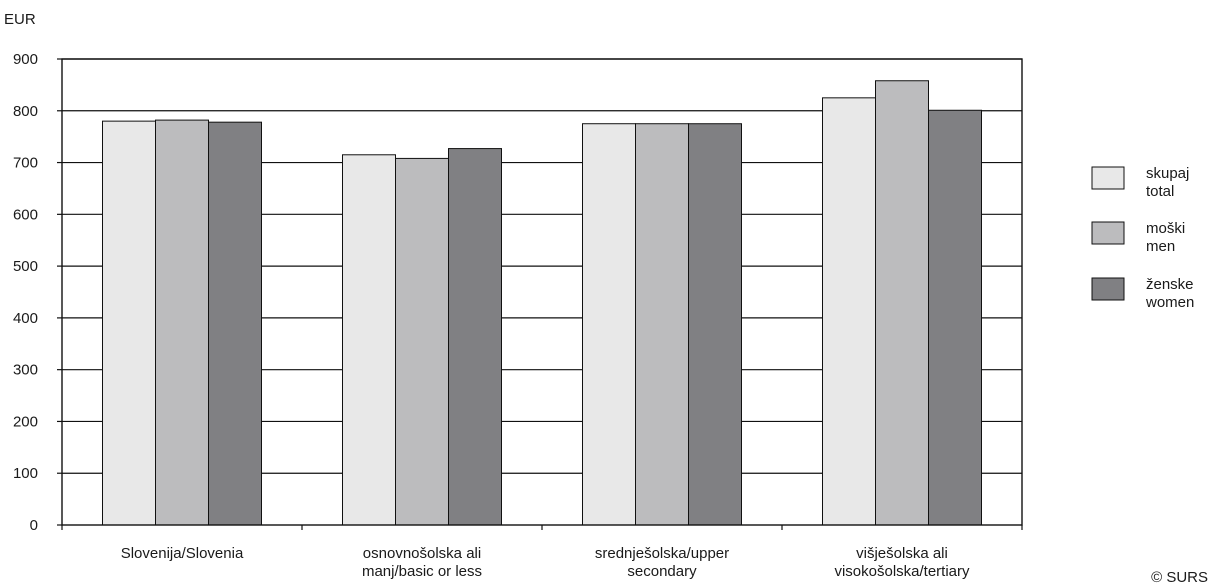  Describe the element at coordinates (1165, 228) in the screenshot. I see `legend-label: moški` at that location.